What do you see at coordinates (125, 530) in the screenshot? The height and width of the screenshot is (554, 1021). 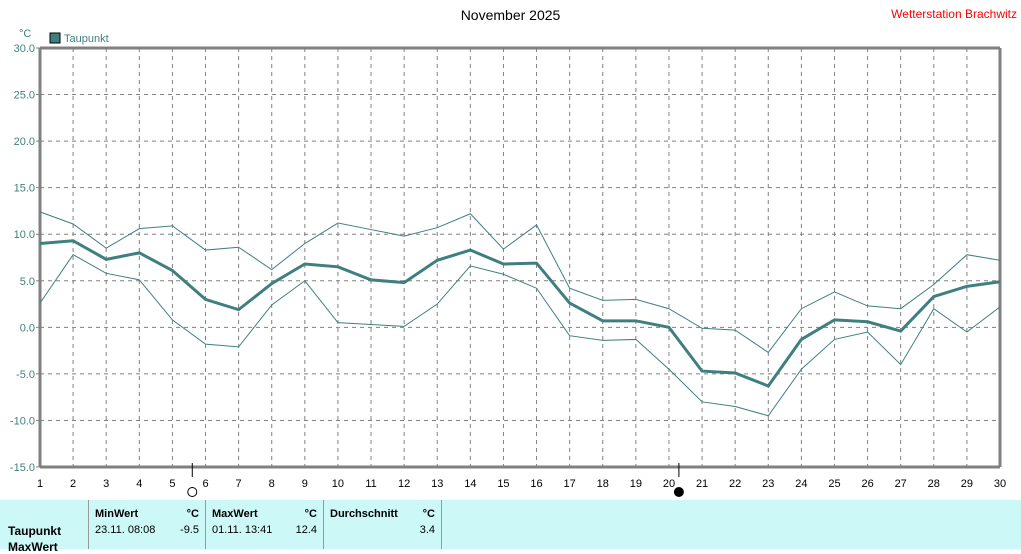 I see `min-date: 23.11. 08:08` at bounding box center [125, 530].